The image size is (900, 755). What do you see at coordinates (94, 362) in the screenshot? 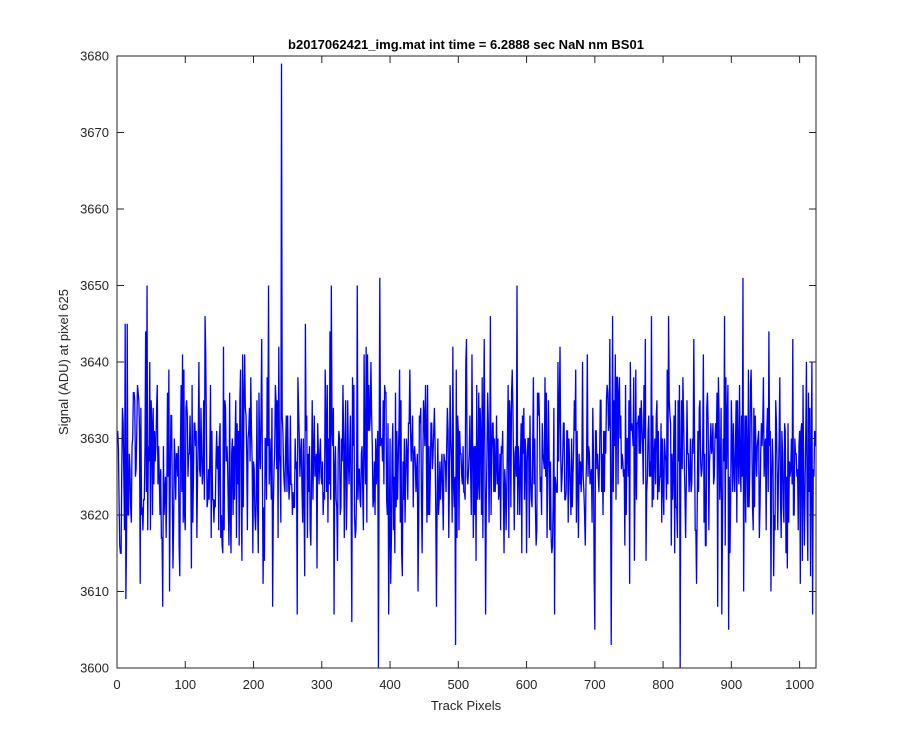
I see `y-tick-label: 3640` at bounding box center [94, 362].